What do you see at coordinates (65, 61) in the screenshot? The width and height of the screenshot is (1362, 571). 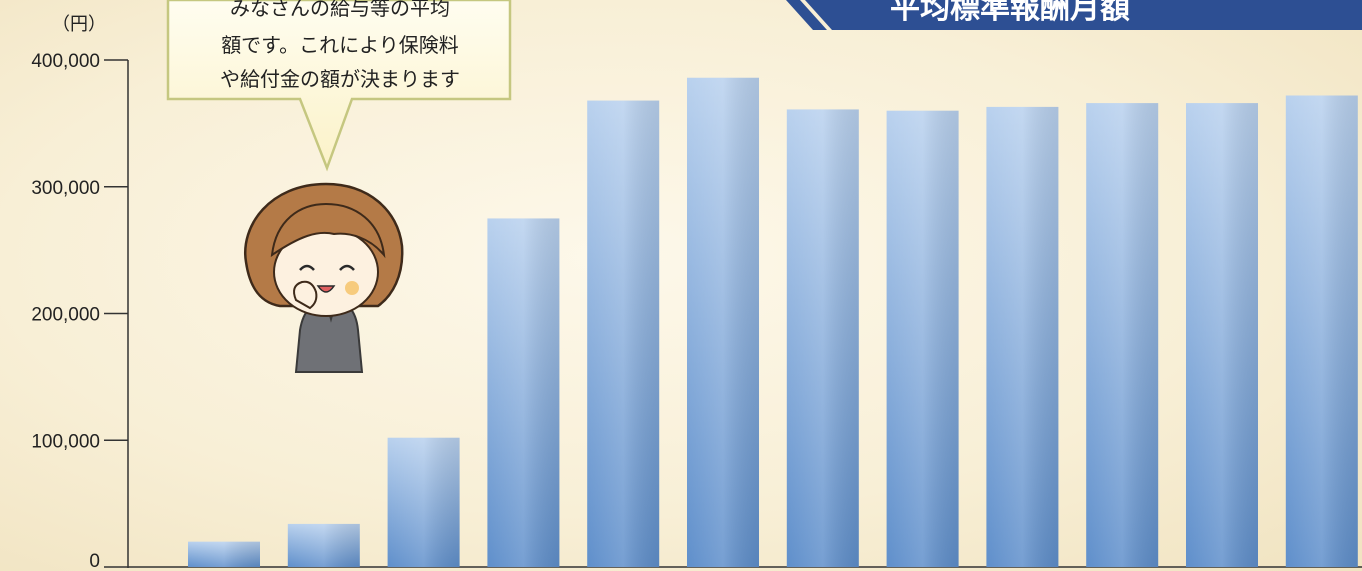 I see `y-tick-label: 400,000` at bounding box center [65, 61].